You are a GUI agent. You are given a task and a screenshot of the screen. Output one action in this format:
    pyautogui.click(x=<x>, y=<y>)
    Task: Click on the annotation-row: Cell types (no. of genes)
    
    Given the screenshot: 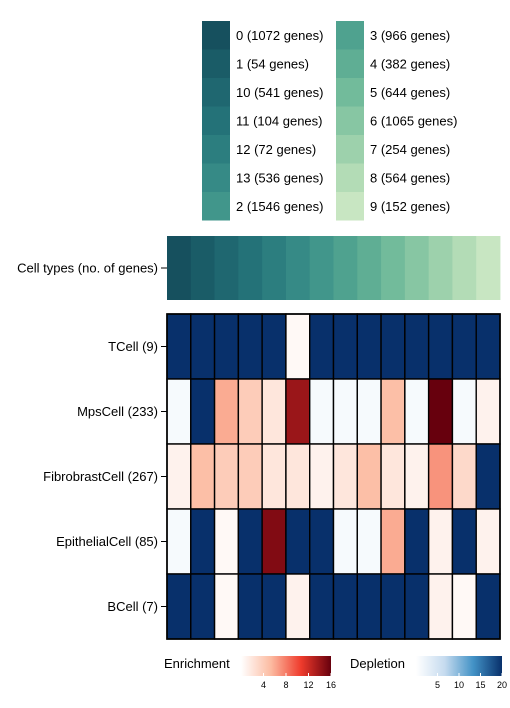 What is the action you would take?
    pyautogui.click(x=259, y=268)
    